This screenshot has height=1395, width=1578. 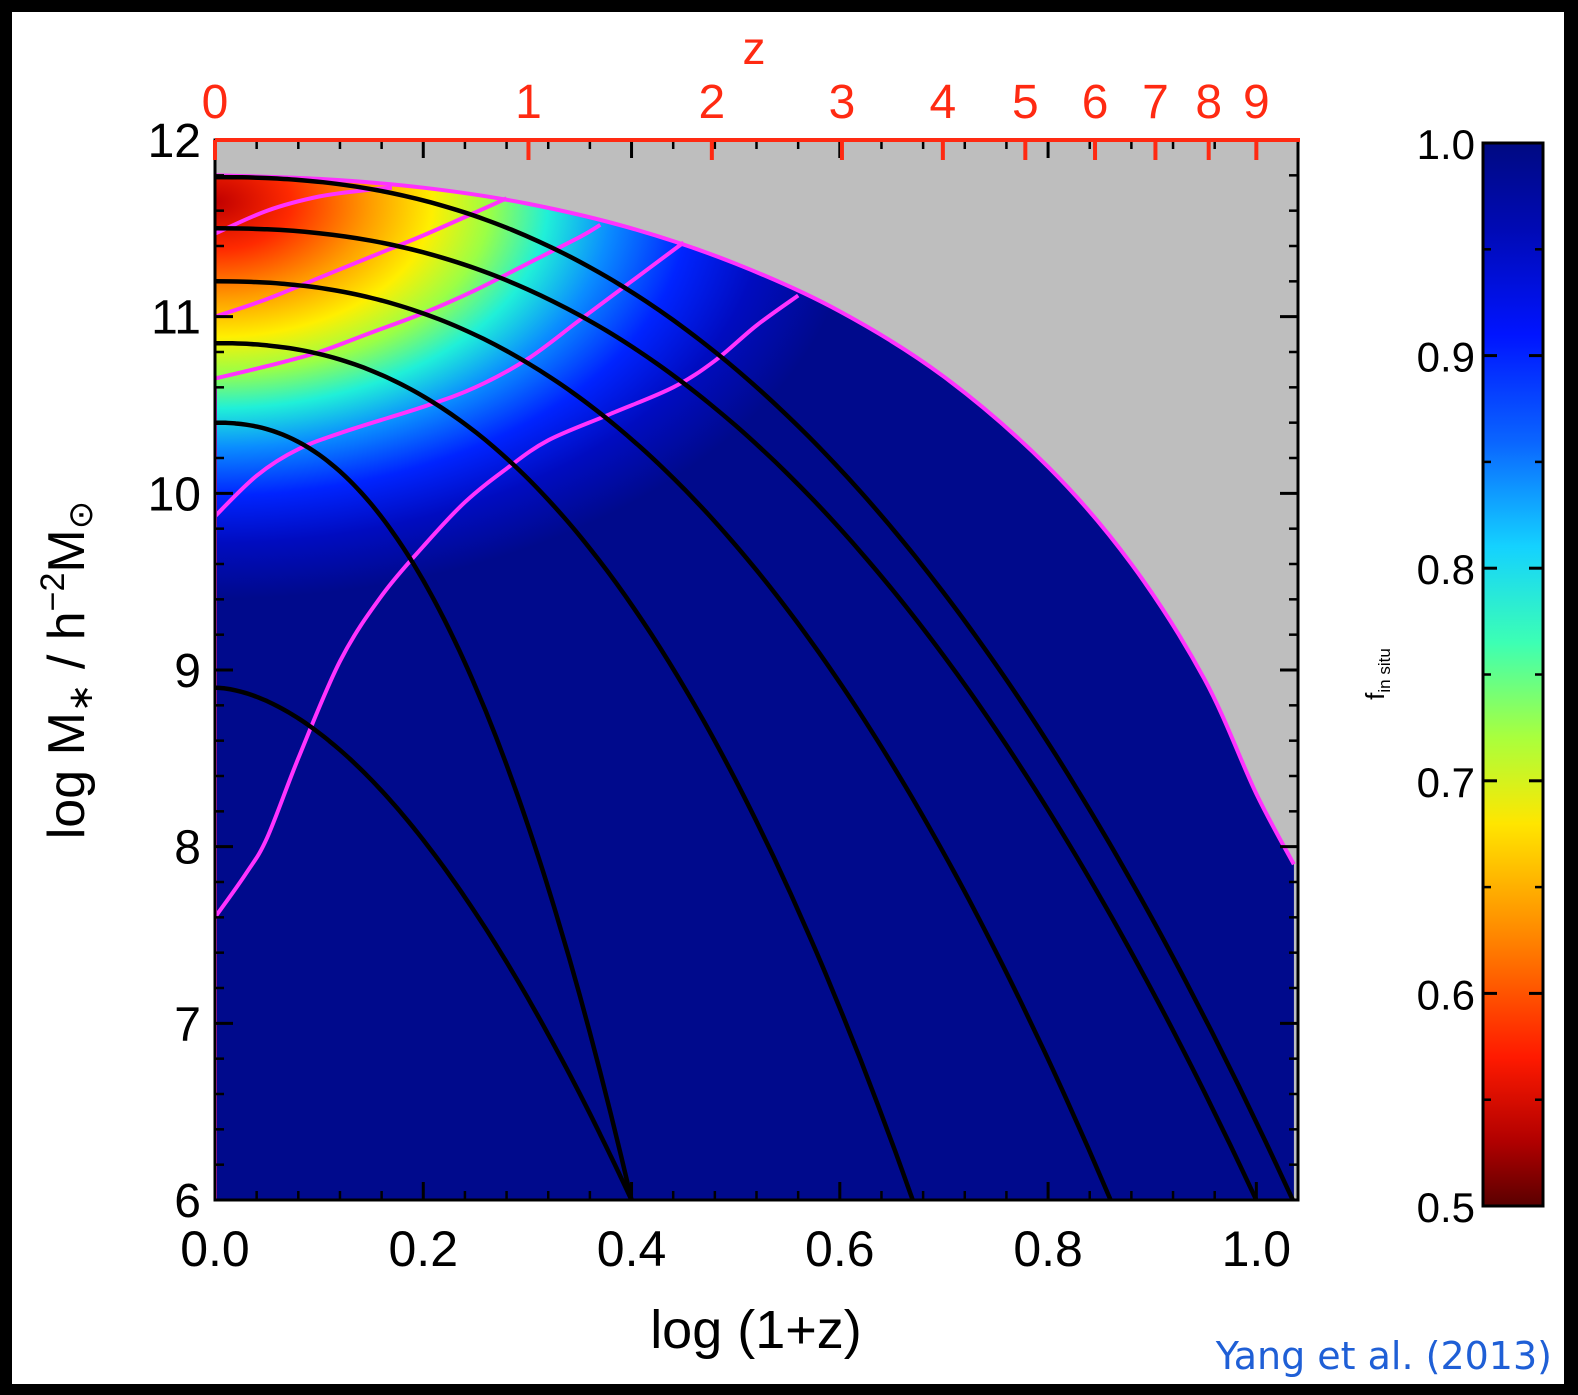 What do you see at coordinates (1095, 102) in the screenshot?
I see `top-z-tick-label: 6` at bounding box center [1095, 102].